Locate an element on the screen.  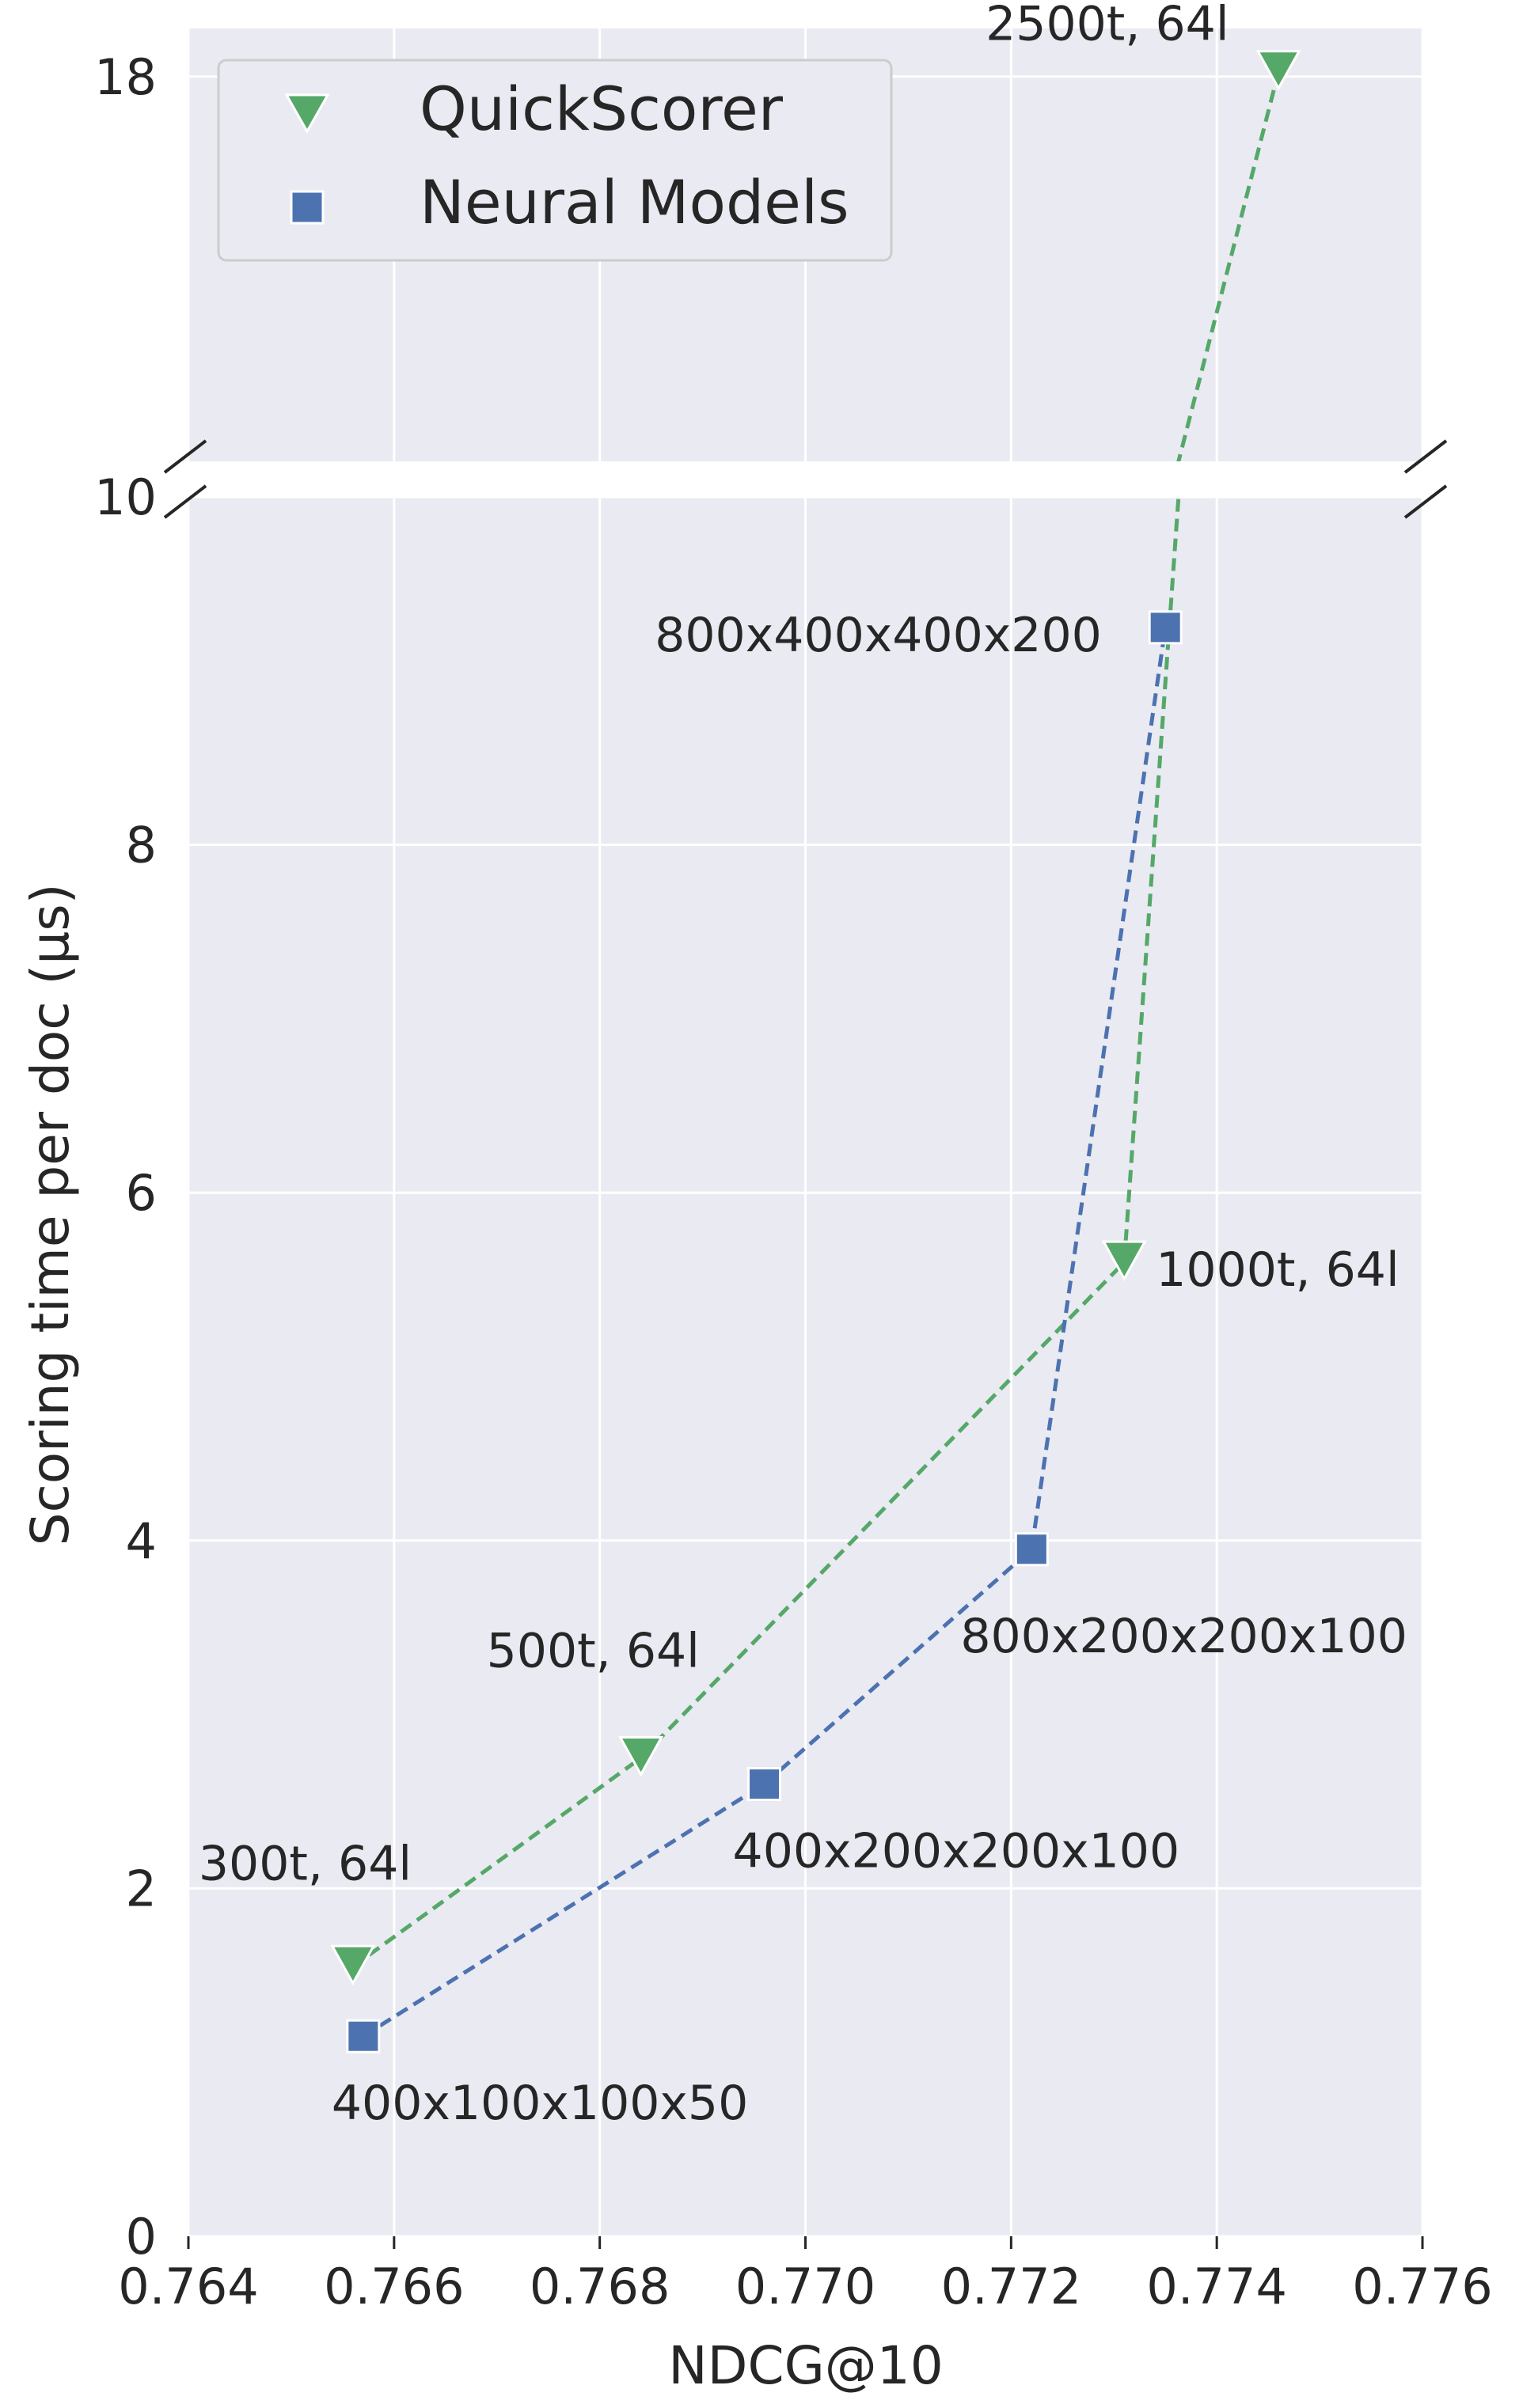
x-tick-label-2: 0.768 is located at coordinates (600, 2286).